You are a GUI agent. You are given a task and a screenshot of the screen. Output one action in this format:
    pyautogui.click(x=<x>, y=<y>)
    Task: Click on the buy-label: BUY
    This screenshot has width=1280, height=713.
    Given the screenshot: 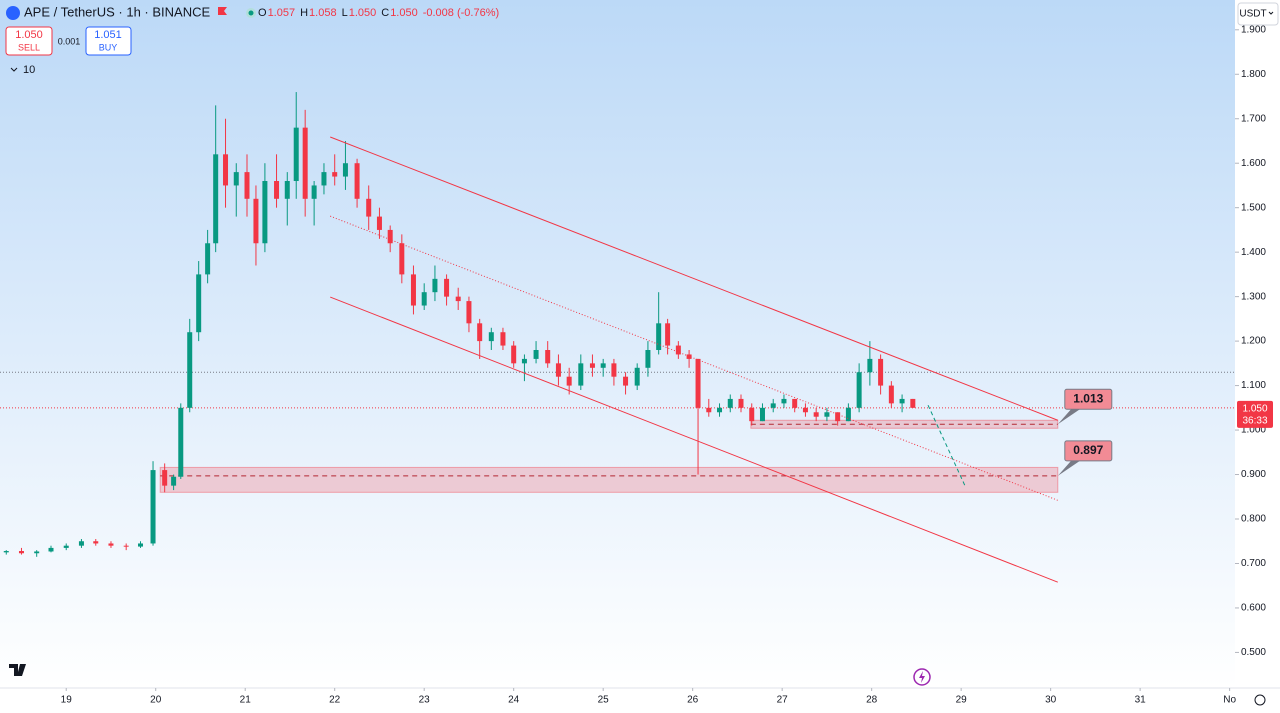 What is the action you would take?
    pyautogui.click(x=108, y=47)
    